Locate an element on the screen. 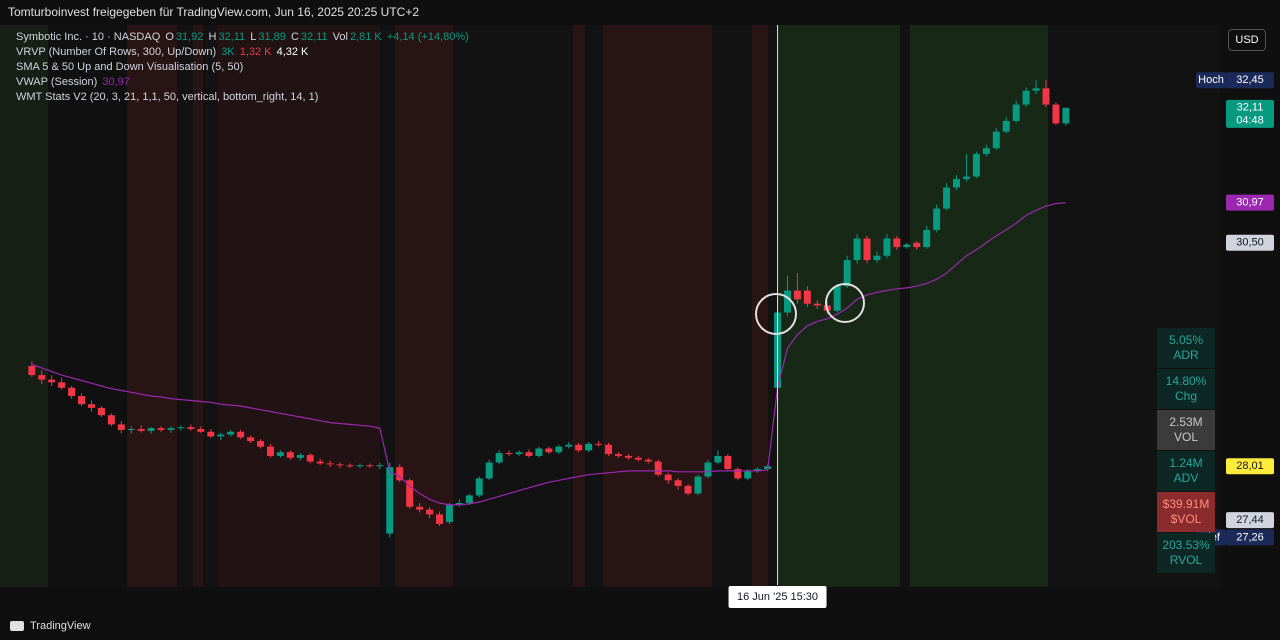 This screenshot has height=640, width=1280. footer: TradingView is located at coordinates (640, 626).